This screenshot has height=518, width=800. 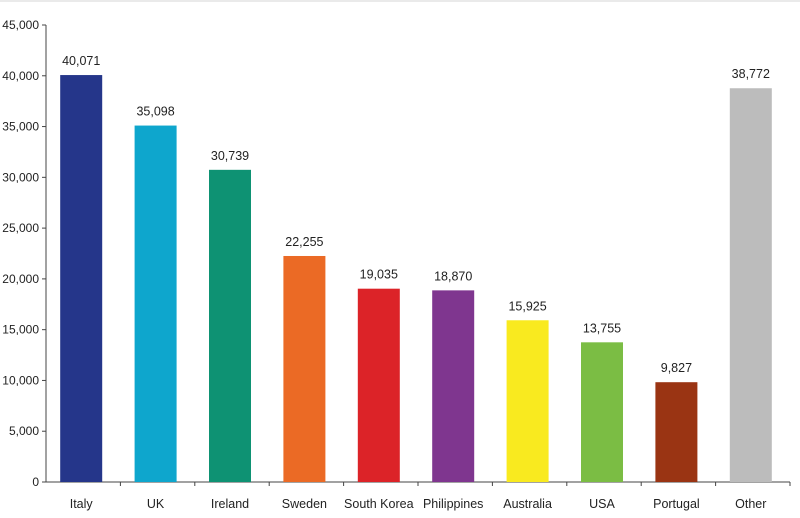 What do you see at coordinates (602, 504) in the screenshot?
I see `x-category-label: USA` at bounding box center [602, 504].